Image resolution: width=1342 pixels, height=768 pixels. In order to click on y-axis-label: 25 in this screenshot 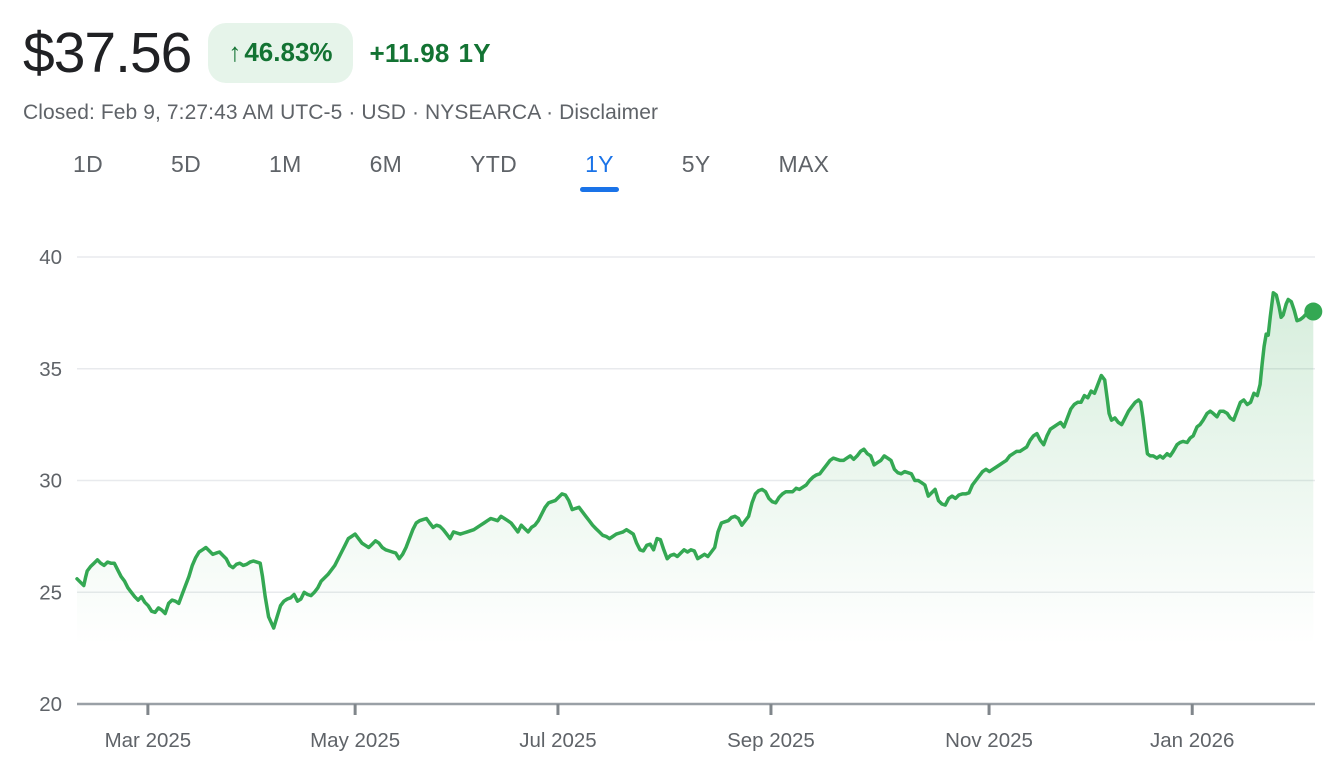, I will do `click(50, 592)`.